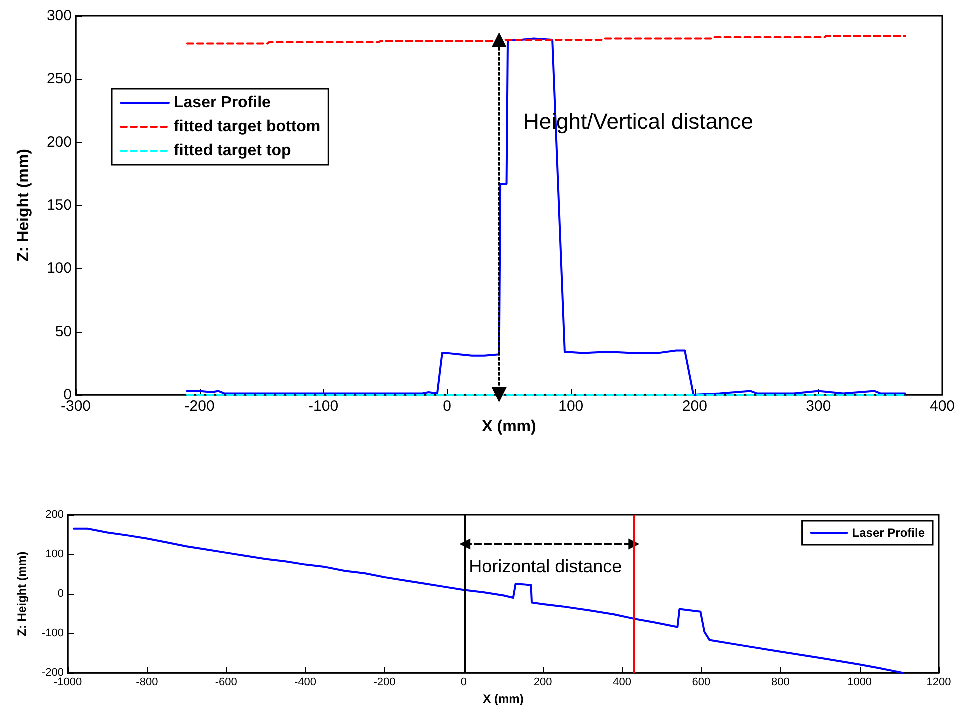 The height and width of the screenshot is (717, 966). What do you see at coordinates (53, 634) in the screenshot?
I see `y-tick-label: -100` at bounding box center [53, 634].